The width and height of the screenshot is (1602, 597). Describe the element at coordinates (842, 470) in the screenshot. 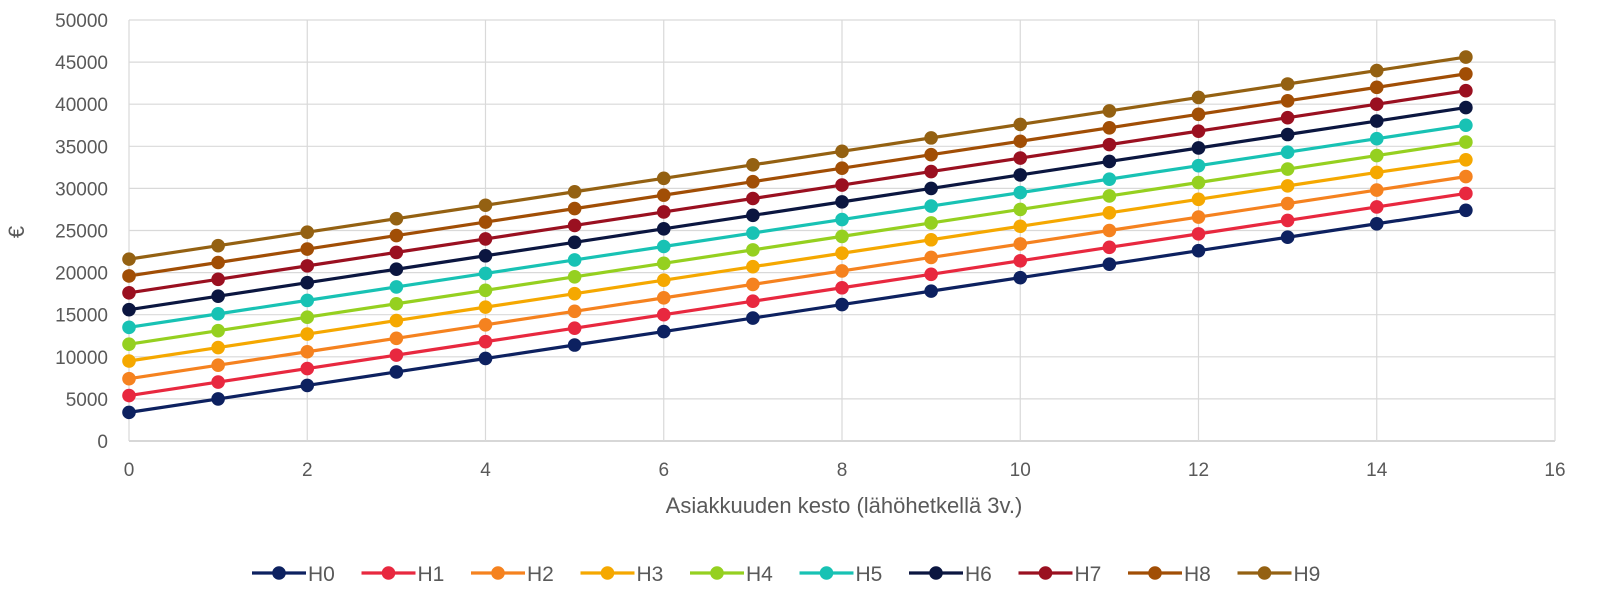

I see `x-tick-label: 8` at that location.